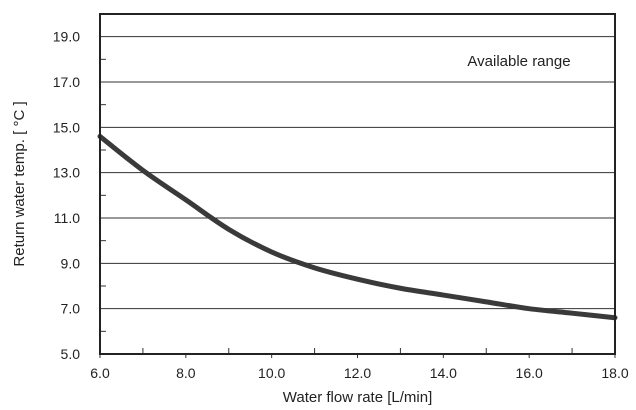  Describe the element at coordinates (66, 173) in the screenshot. I see `y-tick-label-4: 13.0` at that location.